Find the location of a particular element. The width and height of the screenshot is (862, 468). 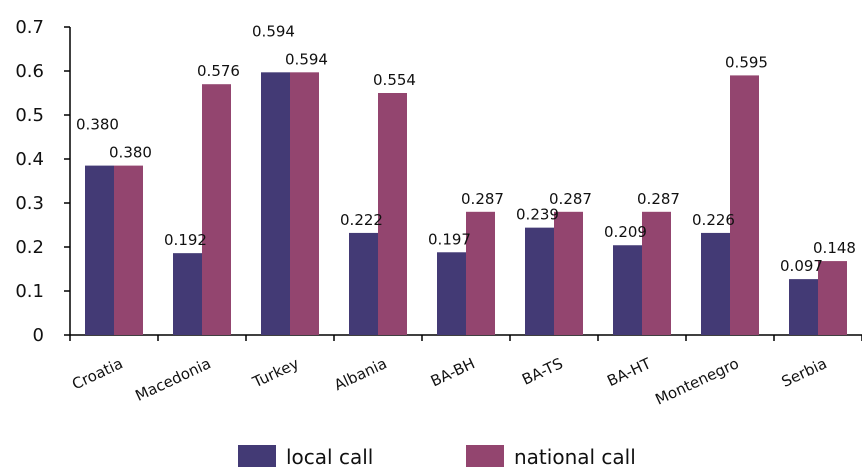

y-tick-label: 0.3 is located at coordinates (29, 203).